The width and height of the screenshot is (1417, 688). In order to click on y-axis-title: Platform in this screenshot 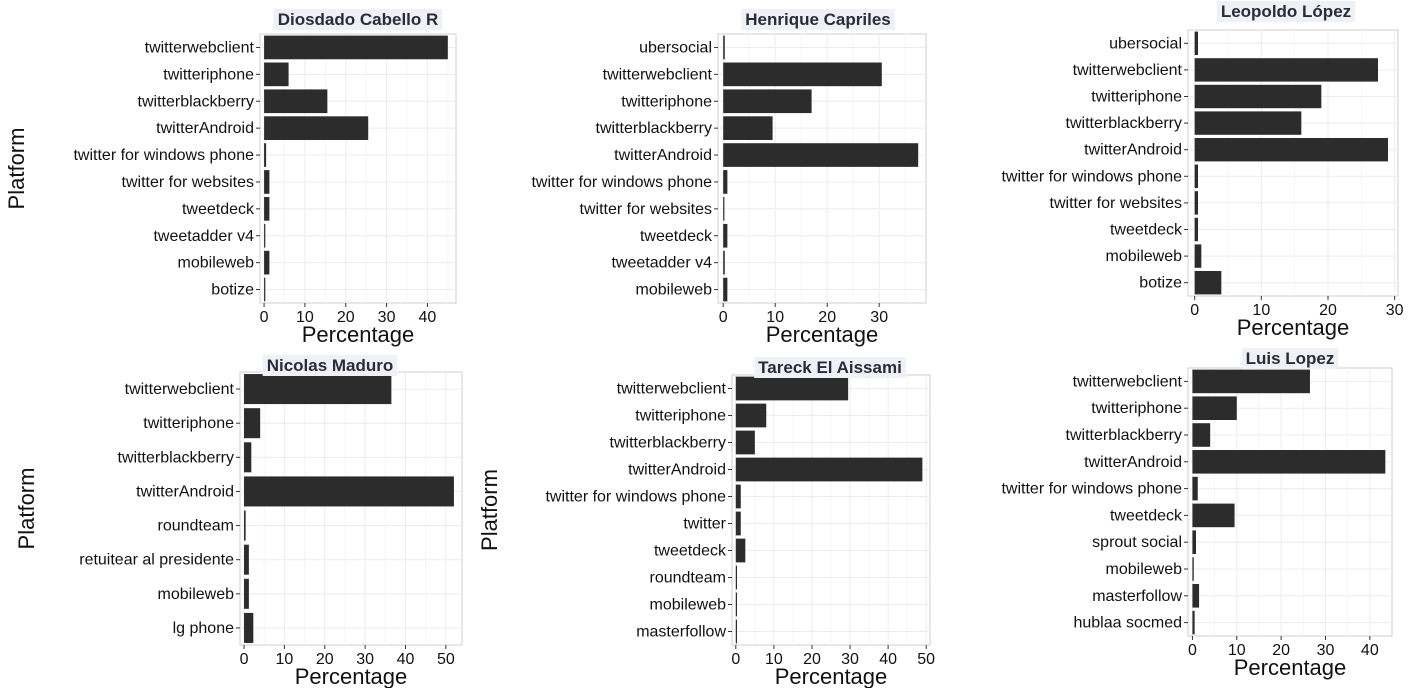, I will do `click(16, 169)`.